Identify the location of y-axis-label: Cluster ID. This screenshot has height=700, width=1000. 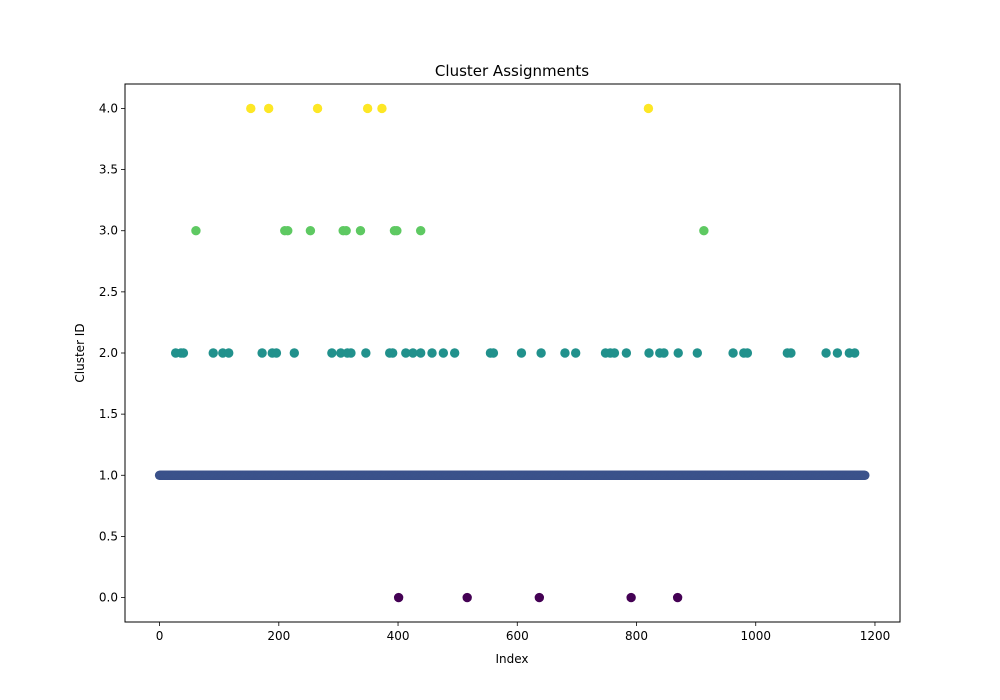
(80, 352).